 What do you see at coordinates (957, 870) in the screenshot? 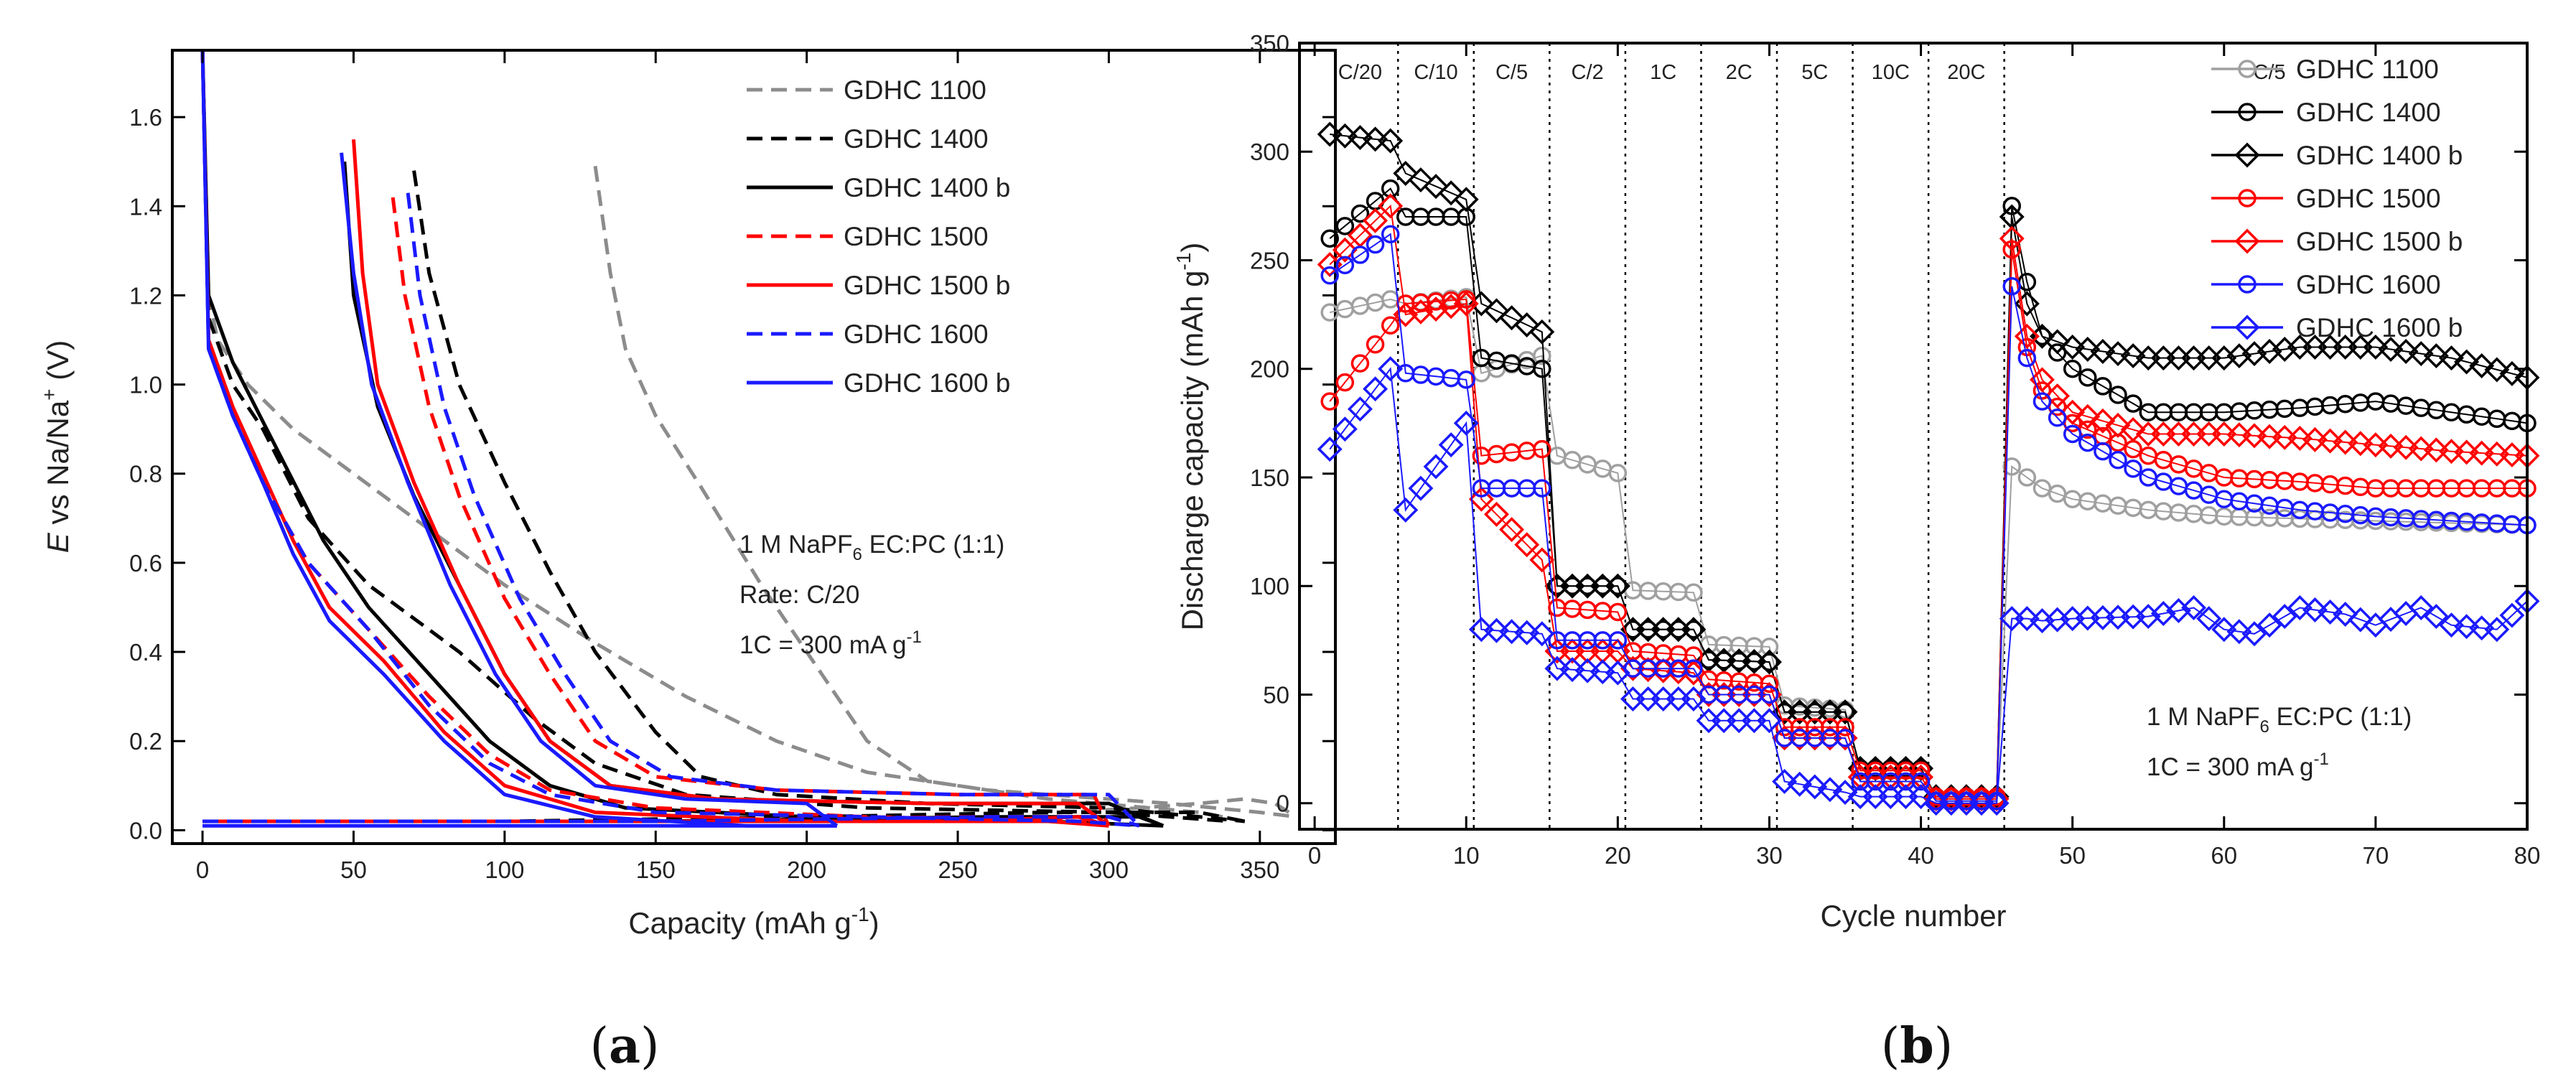
I see `x-tick-label: 250` at bounding box center [957, 870].